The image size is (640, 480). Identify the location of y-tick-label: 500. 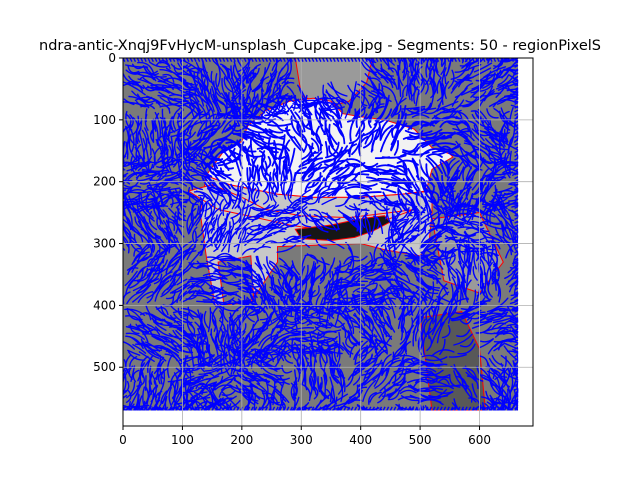
(104, 367).